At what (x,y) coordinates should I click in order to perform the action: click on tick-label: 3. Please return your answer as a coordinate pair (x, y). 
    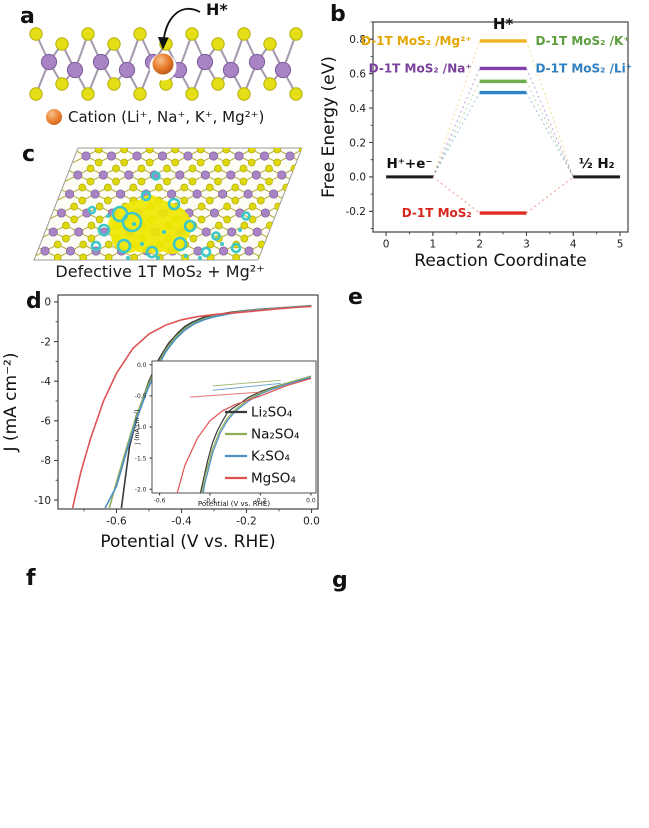
    Looking at the image, I should click on (526, 245).